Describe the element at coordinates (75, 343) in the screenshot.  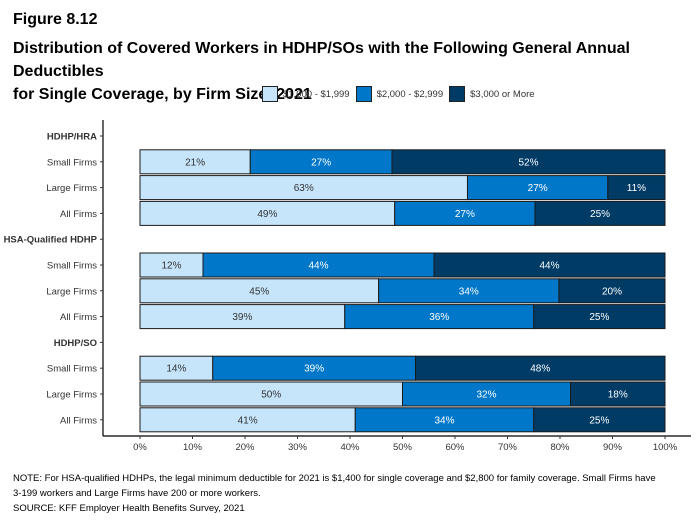
I see `group-header-label: HDHP/SO` at that location.